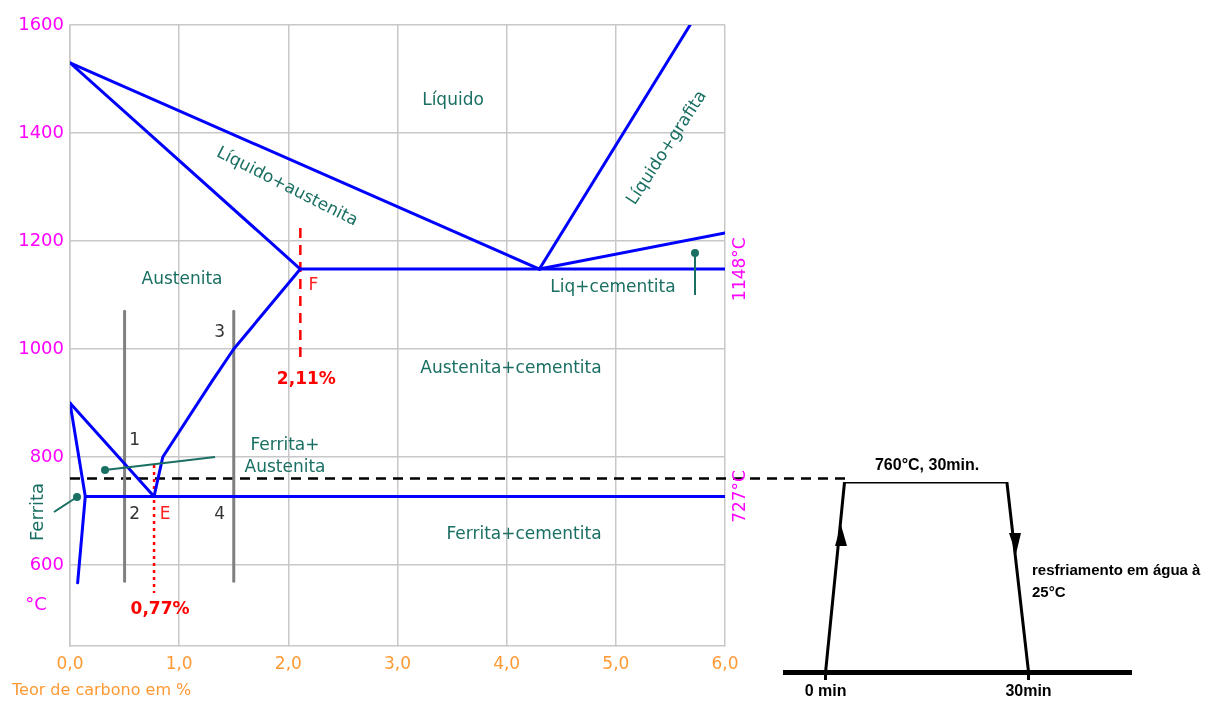 Image resolution: width=1208 pixels, height=713 pixels. Describe the element at coordinates (182, 278) in the screenshot. I see `annotation: Austenita` at that location.